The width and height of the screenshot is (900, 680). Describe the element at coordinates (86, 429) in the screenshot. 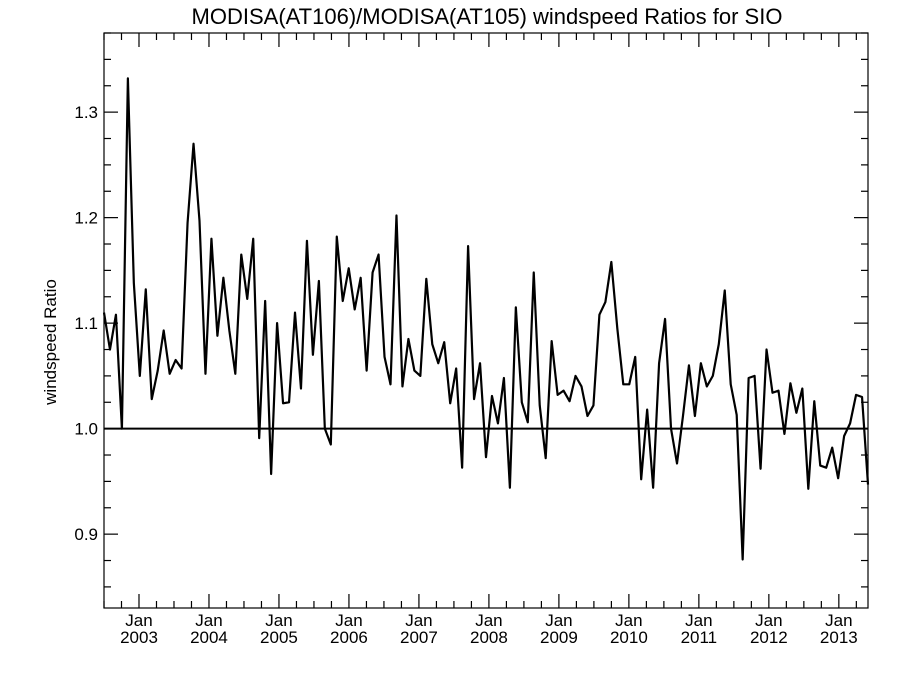

I see `y-tick-label: 1.0` at that location.